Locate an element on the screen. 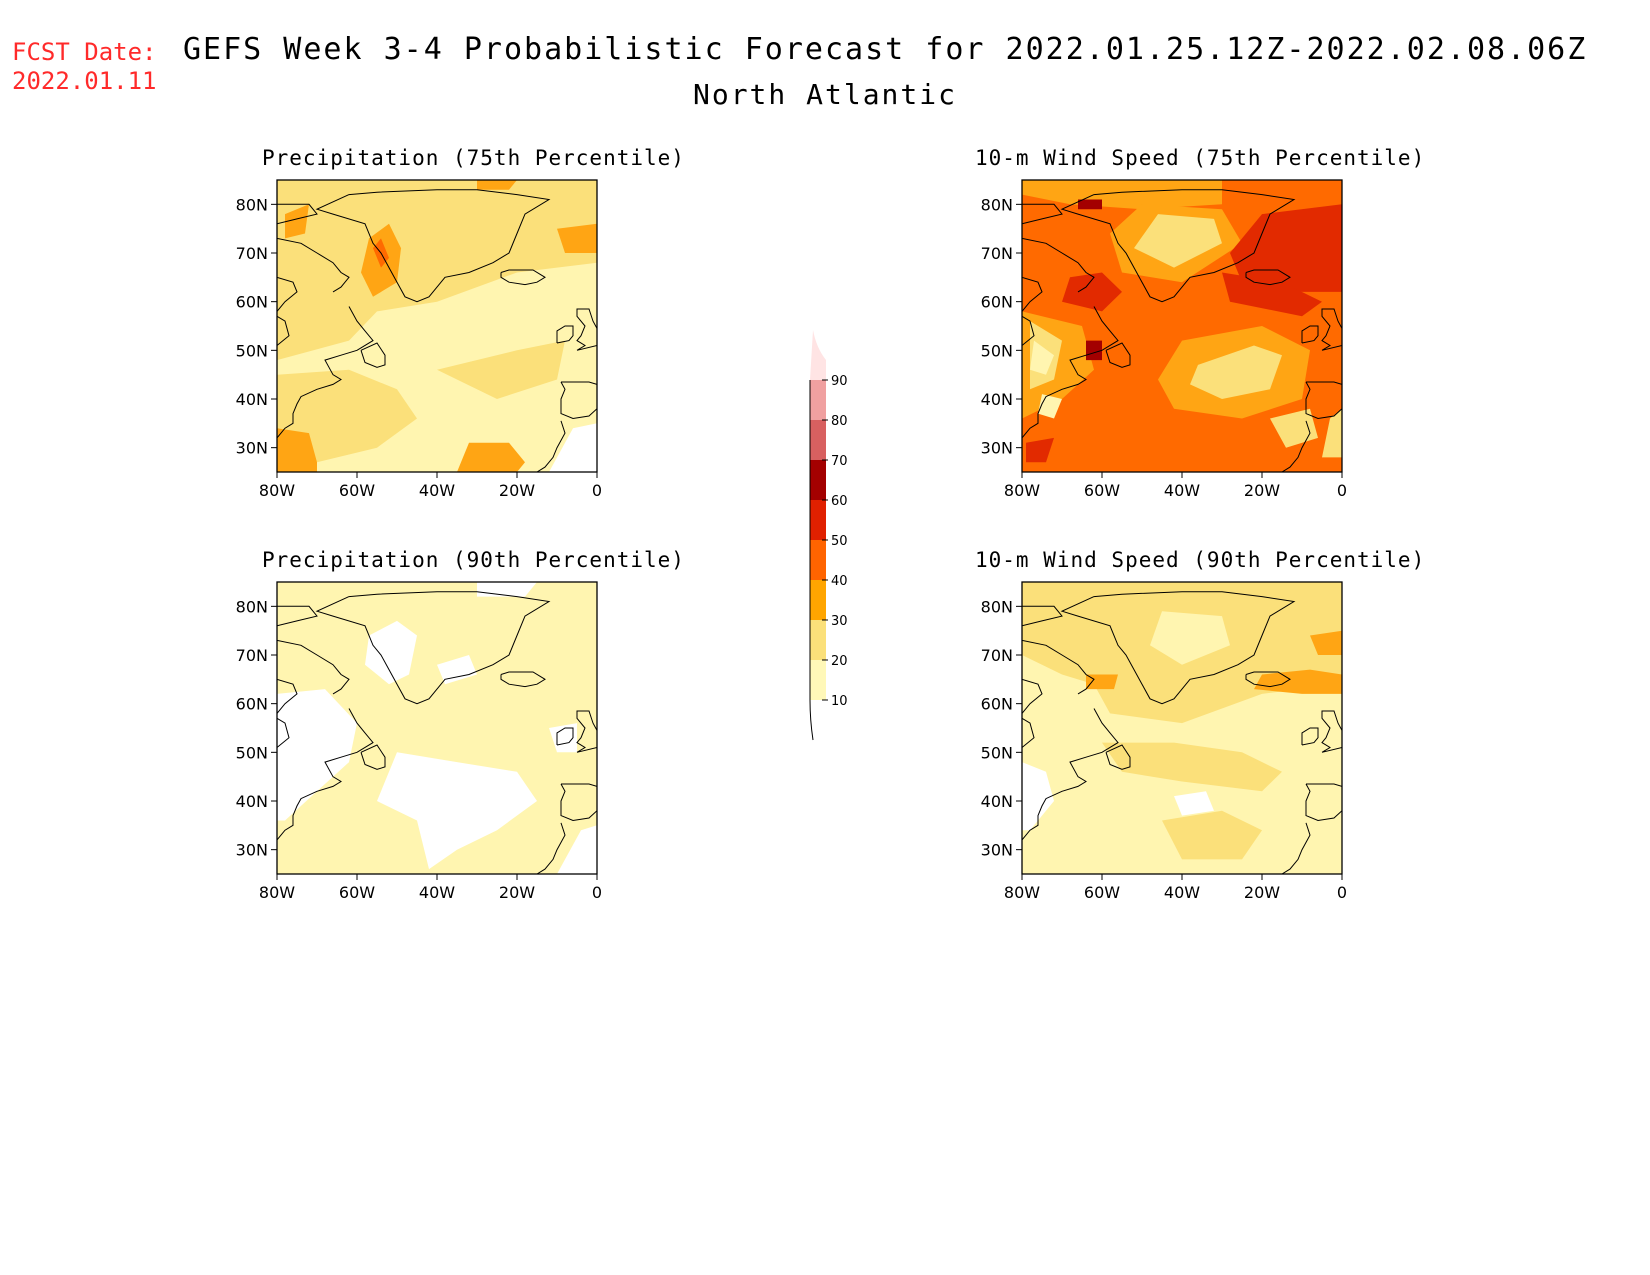  colorbar-bottom-flare is located at coordinates (811, 720).